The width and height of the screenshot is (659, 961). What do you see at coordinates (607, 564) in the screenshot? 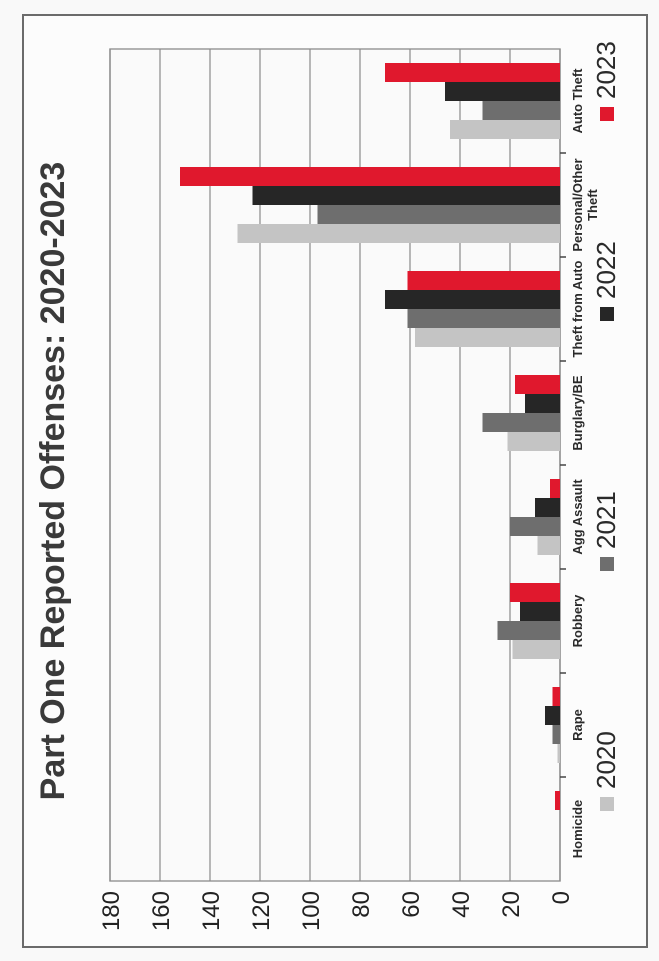
I see `legend-swatch-2021` at bounding box center [607, 564].